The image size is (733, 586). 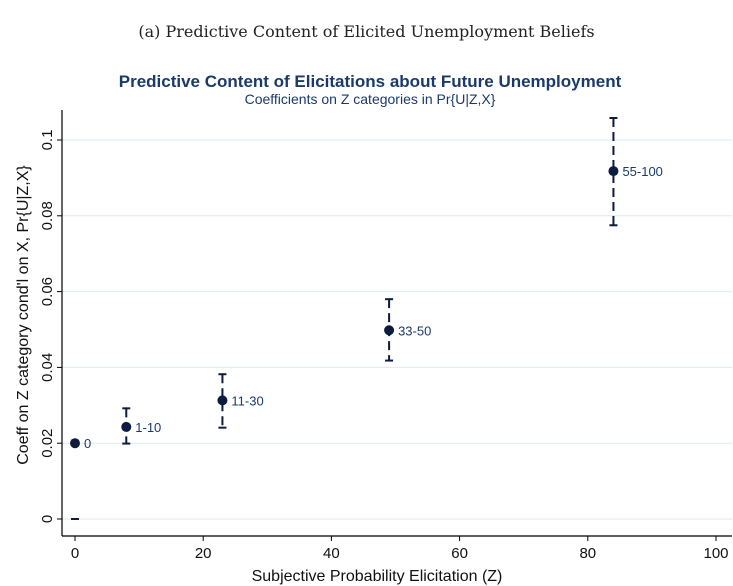 I want to click on y-tick-label: 0.04, so click(x=47, y=367).